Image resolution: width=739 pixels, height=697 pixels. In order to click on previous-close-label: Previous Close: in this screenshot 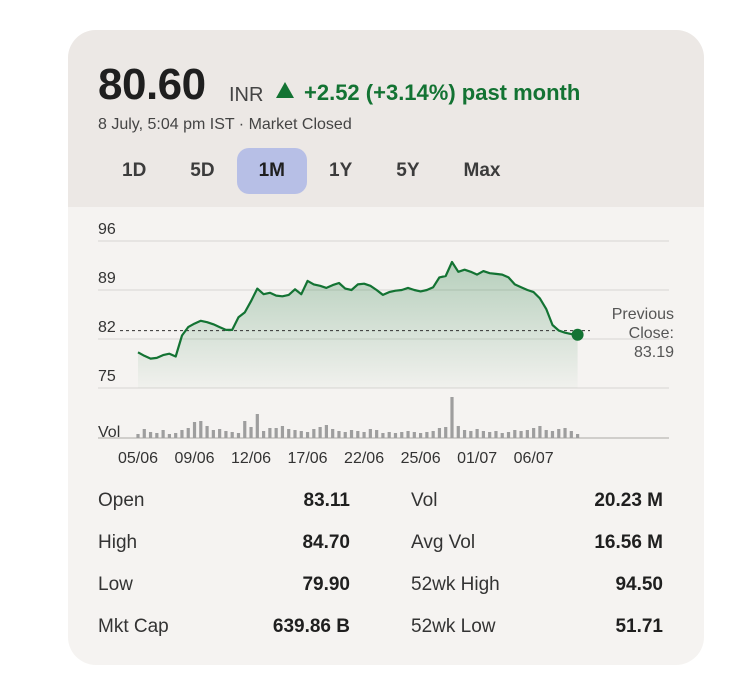, I will do `click(642, 324)`.